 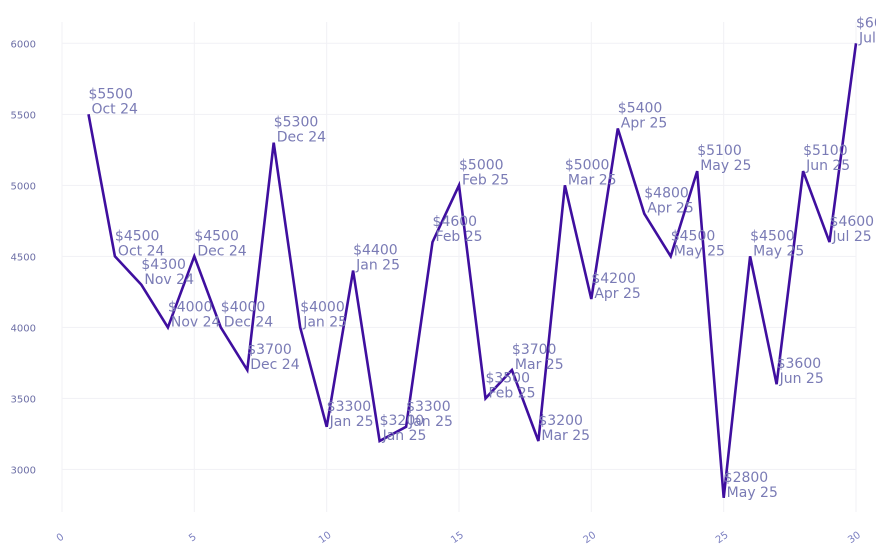 I want to click on y-axis-ticks: 3000 3500 4000 4500 5000 5500 6000, so click(x=23, y=257).